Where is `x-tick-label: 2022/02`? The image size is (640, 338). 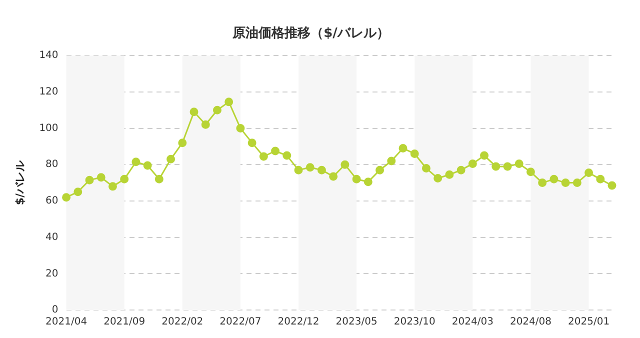 x-tick-label: 2022/02 is located at coordinates (183, 322).